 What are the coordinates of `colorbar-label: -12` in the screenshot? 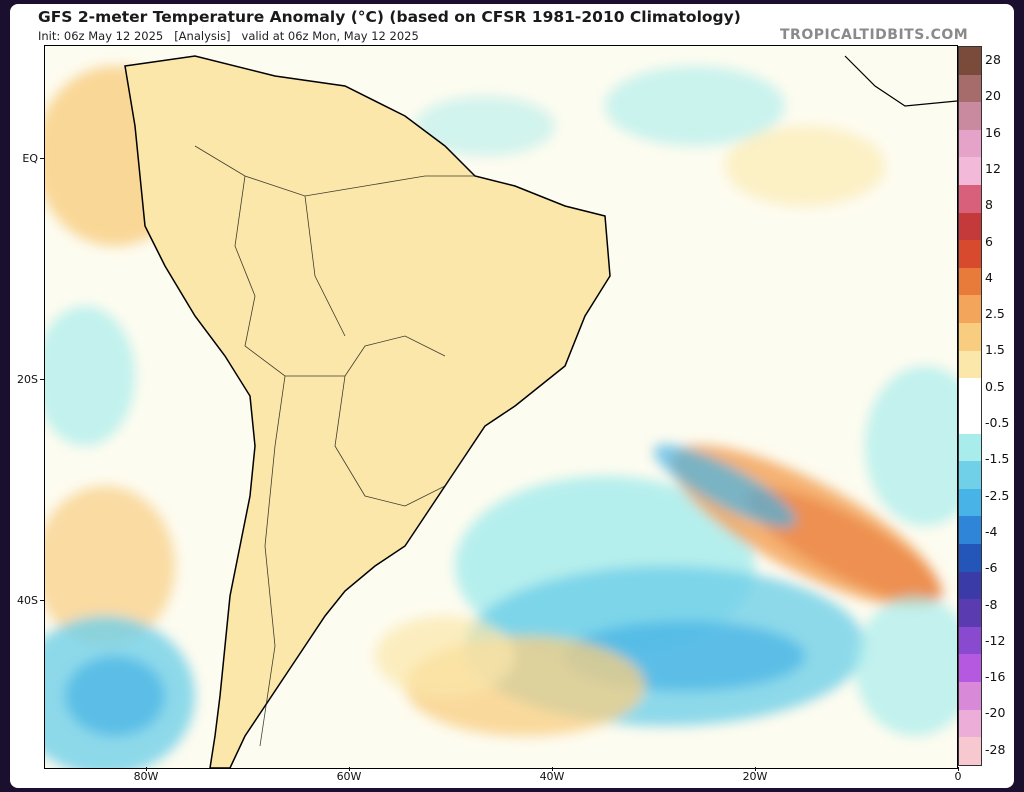 It's located at (995, 640).